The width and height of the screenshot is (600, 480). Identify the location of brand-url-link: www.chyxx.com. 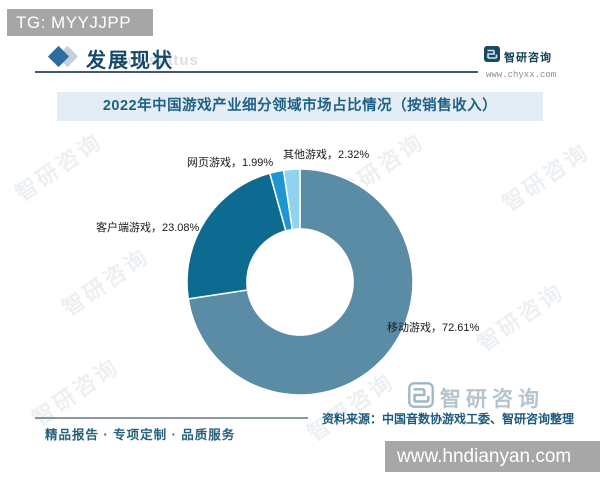
(521, 75).